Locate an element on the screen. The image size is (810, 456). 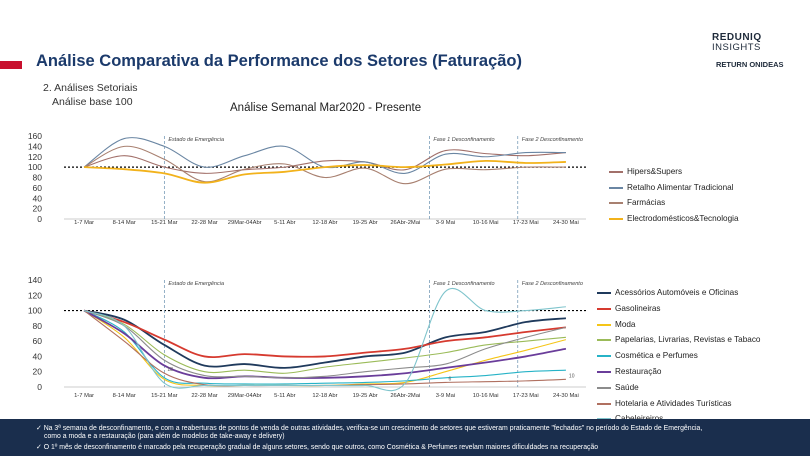
top-xtick-label: 5-11 Abr is located at coordinates (285, 223).